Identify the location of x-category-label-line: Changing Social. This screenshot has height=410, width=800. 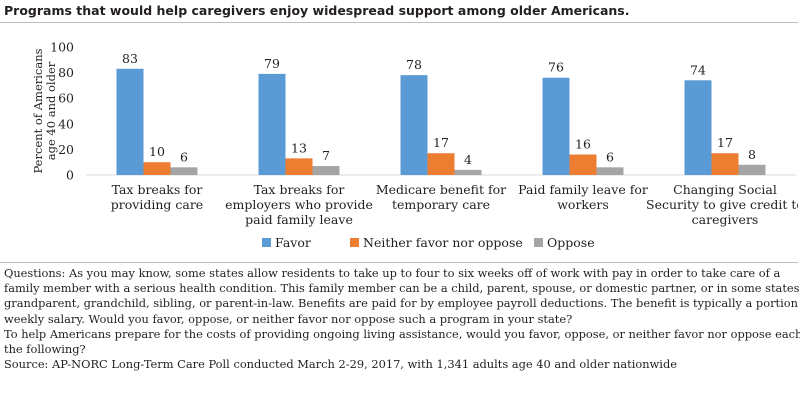
(725, 189).